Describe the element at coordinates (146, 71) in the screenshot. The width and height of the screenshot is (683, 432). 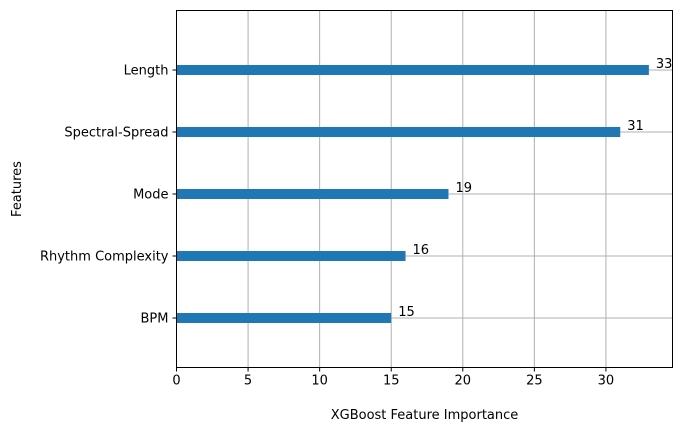
I see `y-tick-label: Length` at that location.